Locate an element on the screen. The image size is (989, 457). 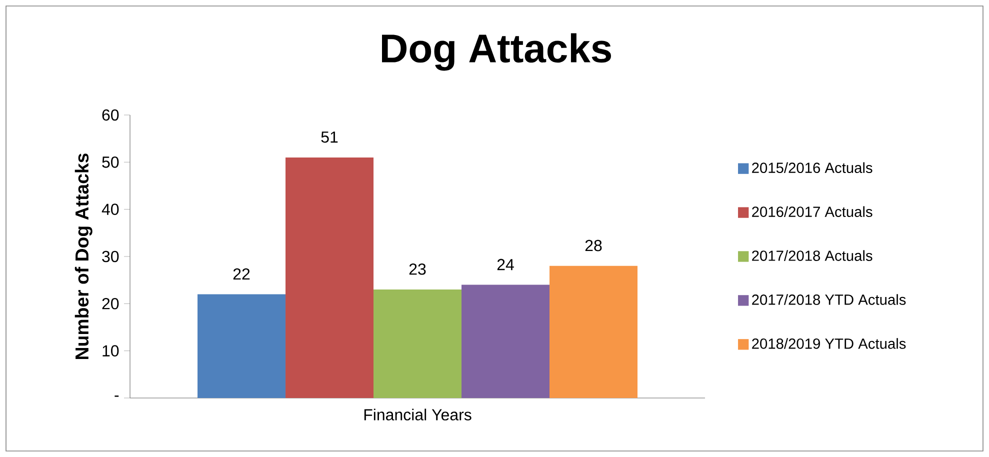
y-tick-label: 30 is located at coordinates (110, 256).